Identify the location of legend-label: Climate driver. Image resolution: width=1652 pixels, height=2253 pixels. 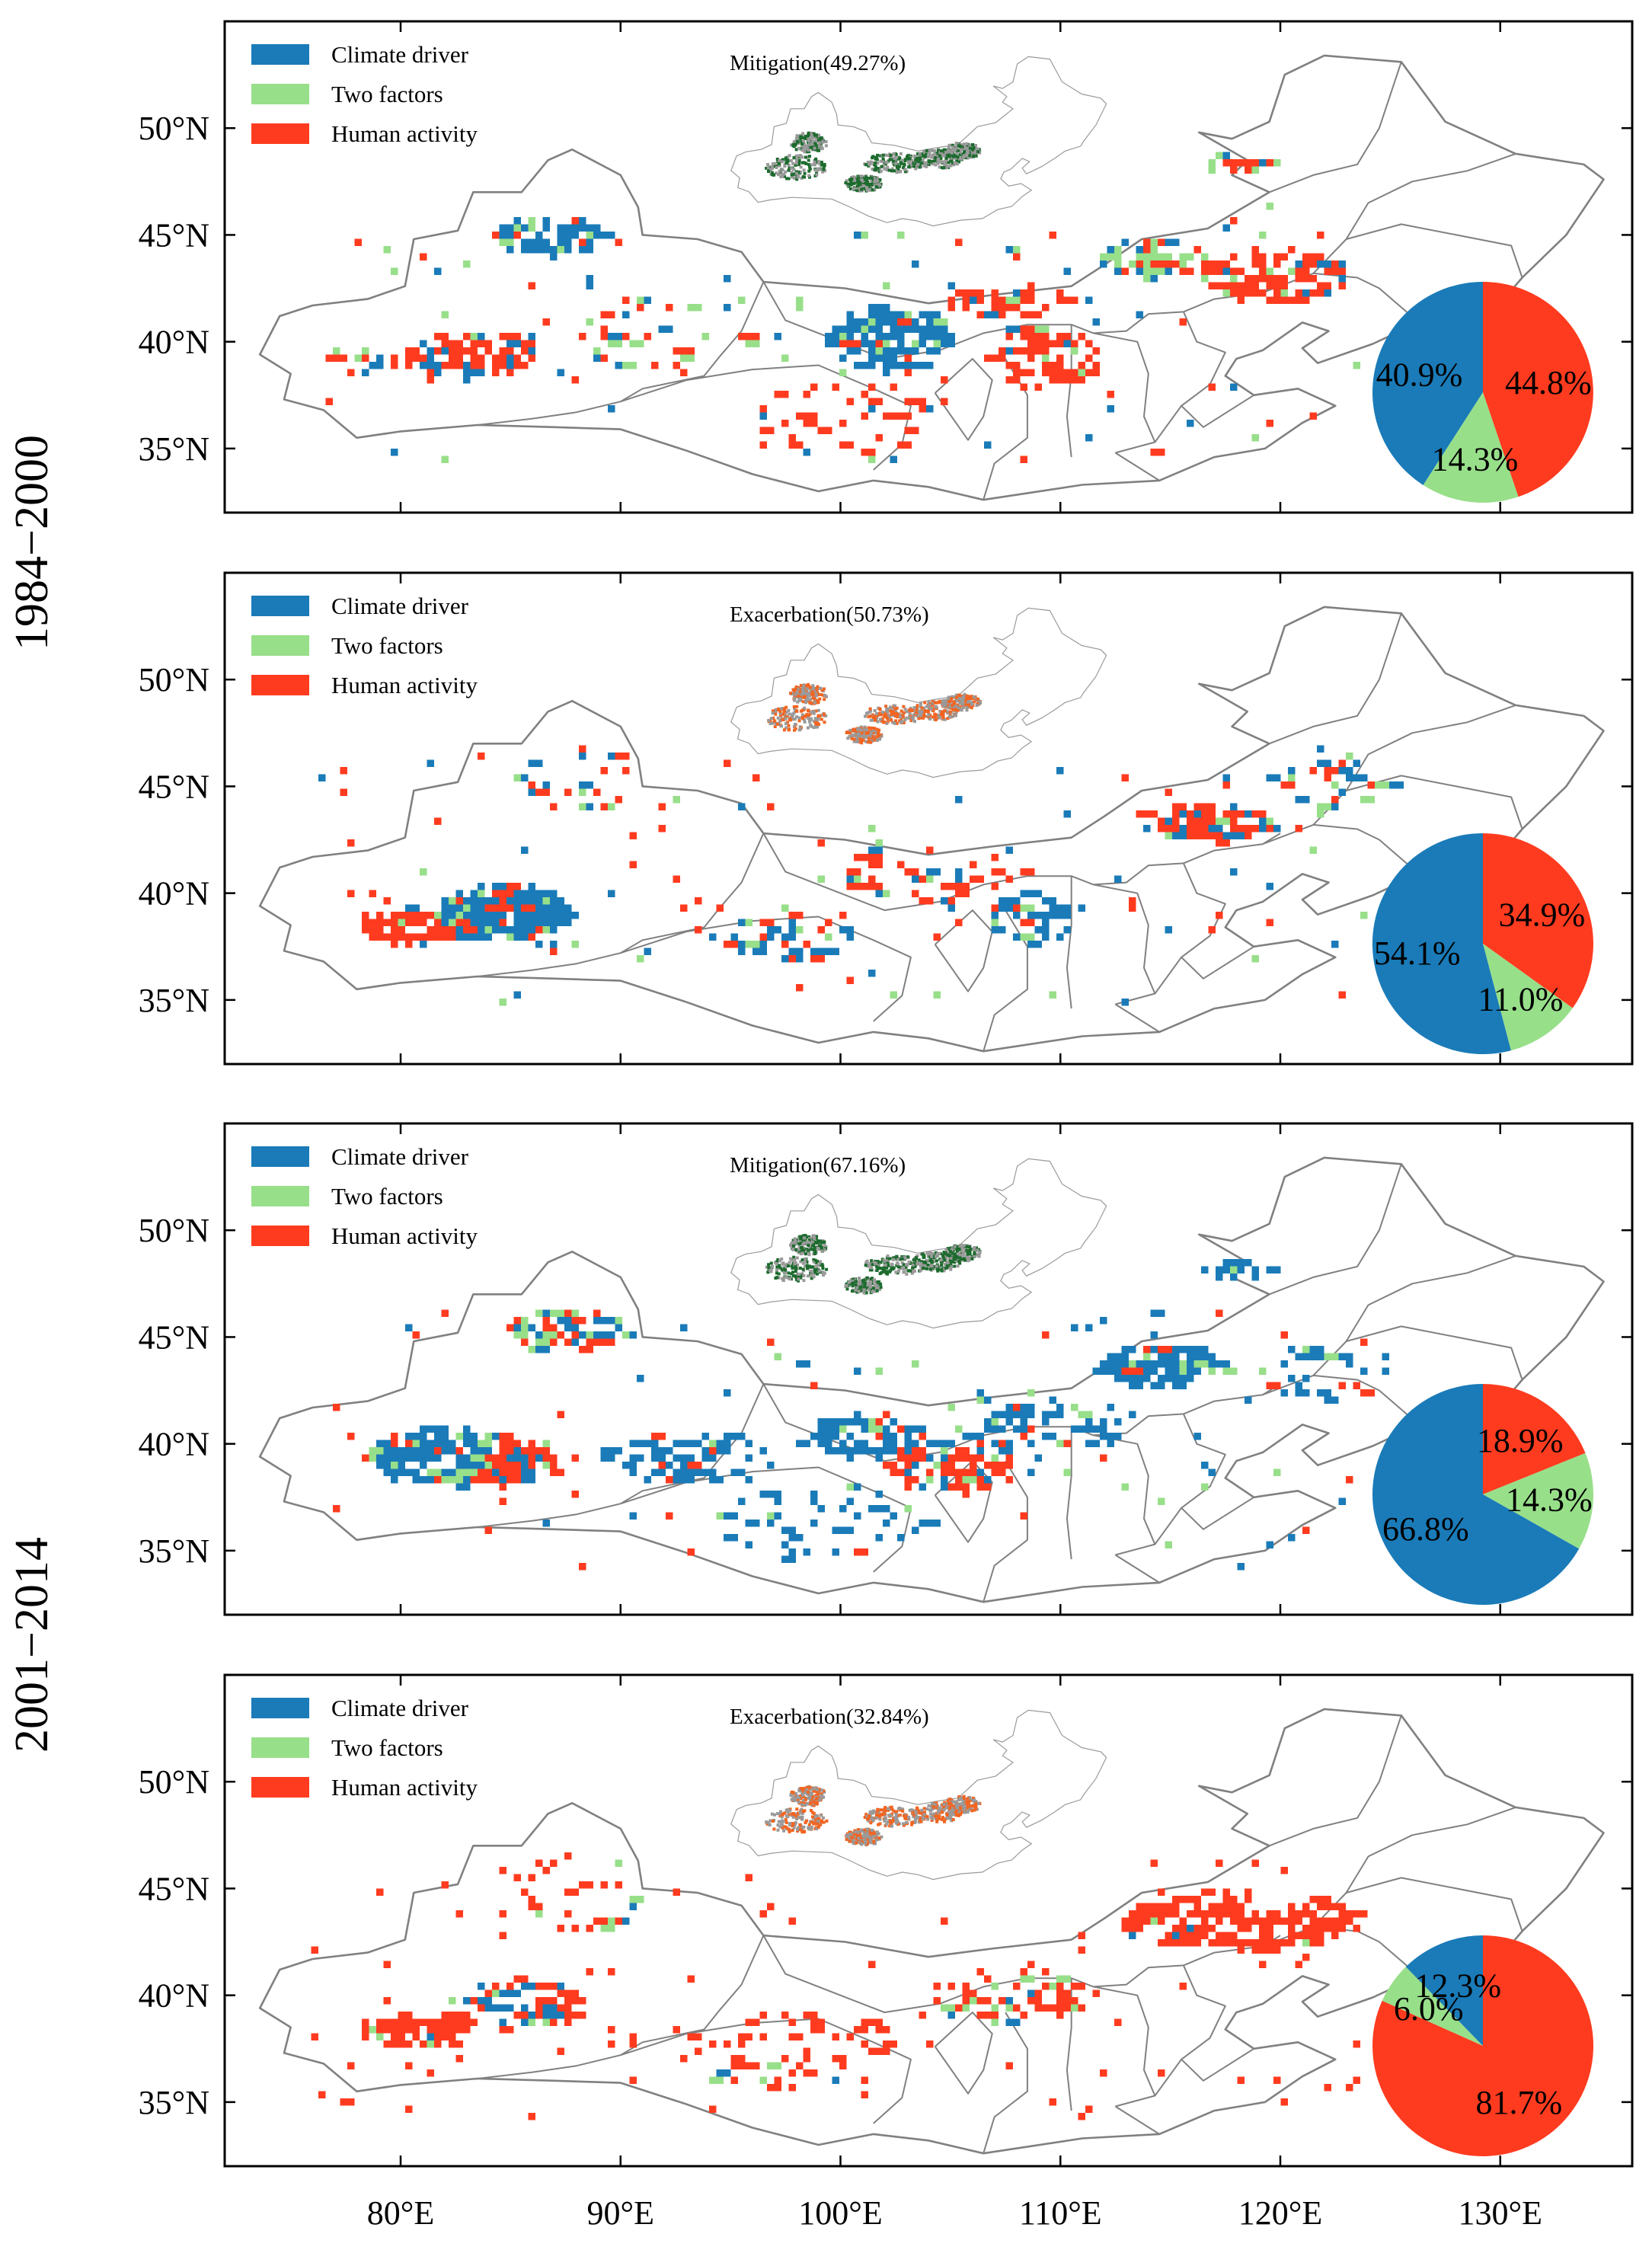
(400, 606).